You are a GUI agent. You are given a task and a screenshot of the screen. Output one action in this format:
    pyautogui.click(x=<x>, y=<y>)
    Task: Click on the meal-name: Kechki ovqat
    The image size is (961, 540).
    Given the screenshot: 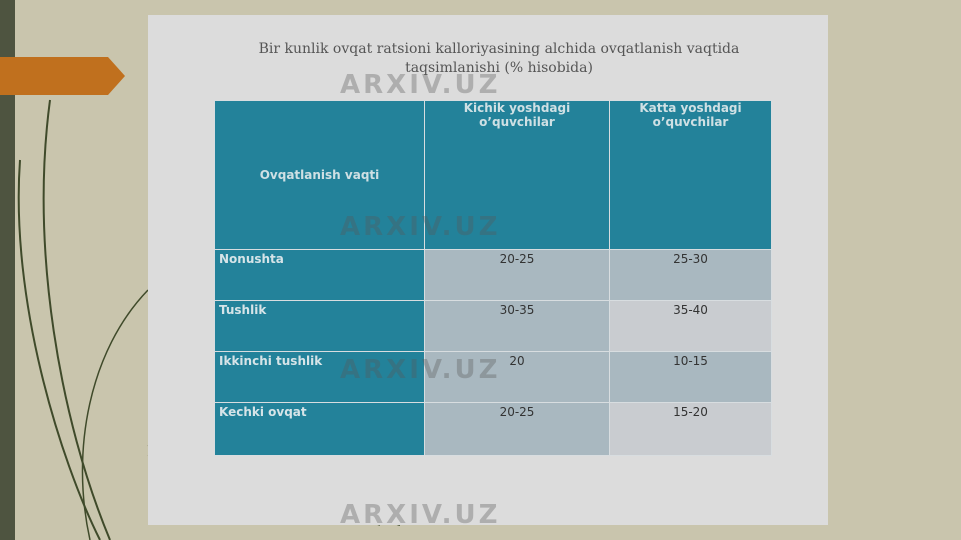 What is the action you would take?
    pyautogui.click(x=319, y=429)
    